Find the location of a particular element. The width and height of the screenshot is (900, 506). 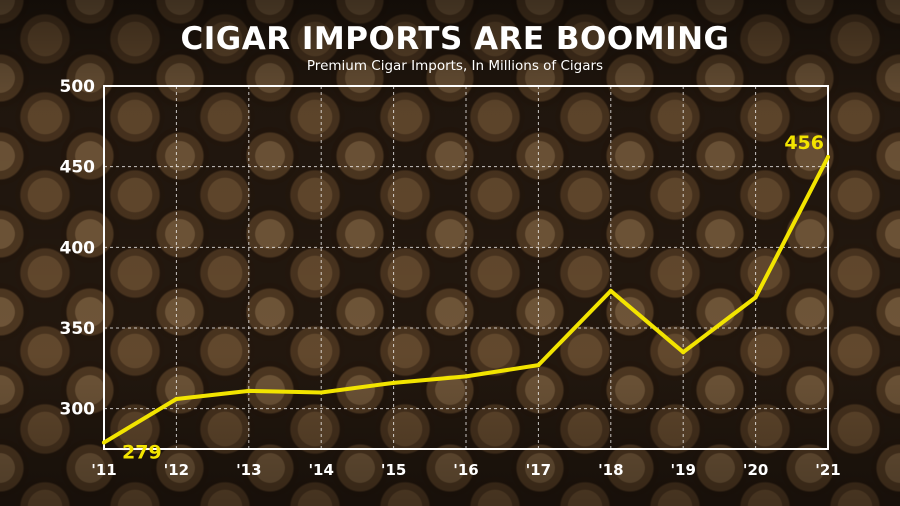

x-tick-label: '17 is located at coordinates (538, 470).